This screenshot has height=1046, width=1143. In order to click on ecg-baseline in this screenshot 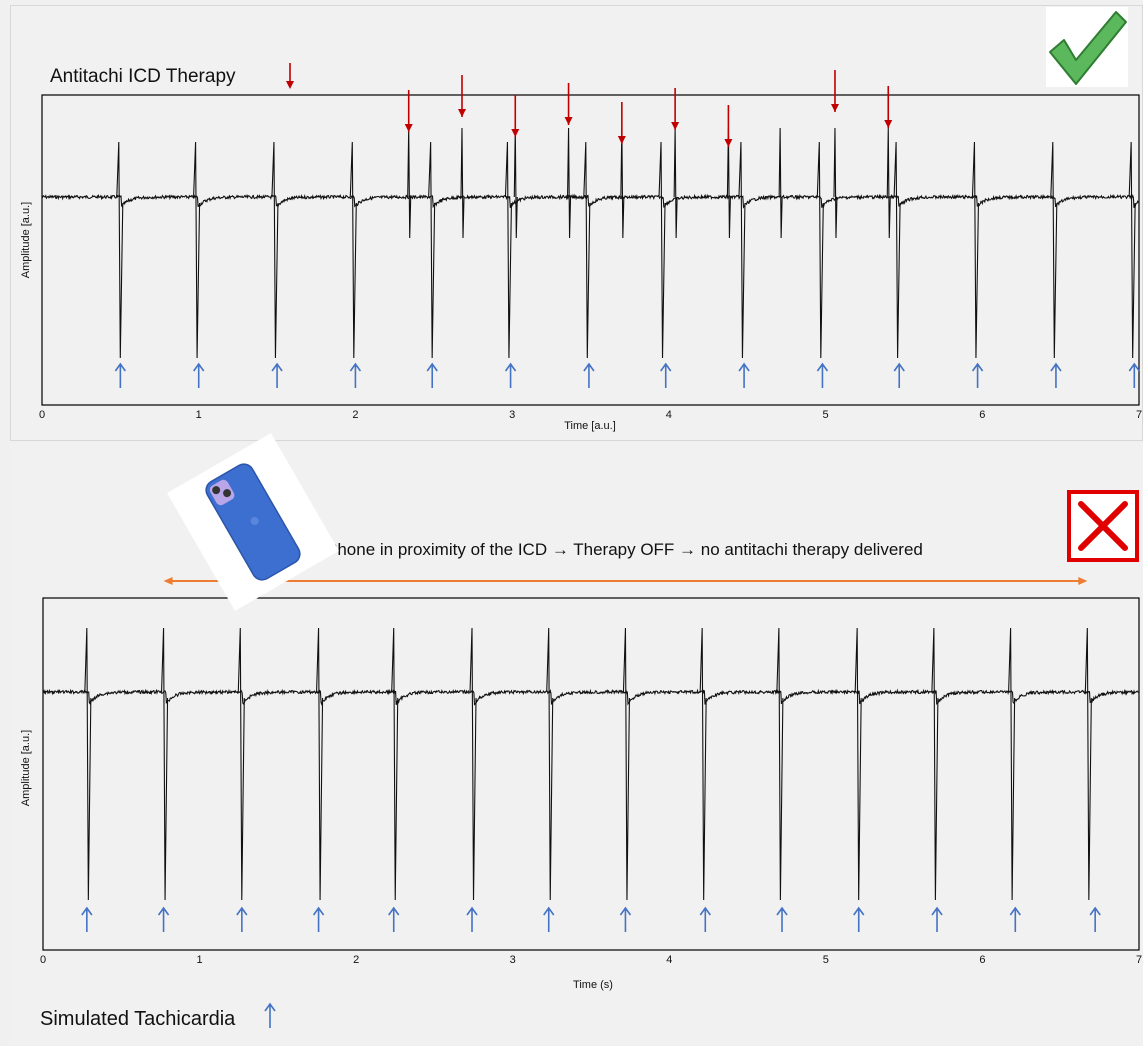, I will do `click(591, 697)`.